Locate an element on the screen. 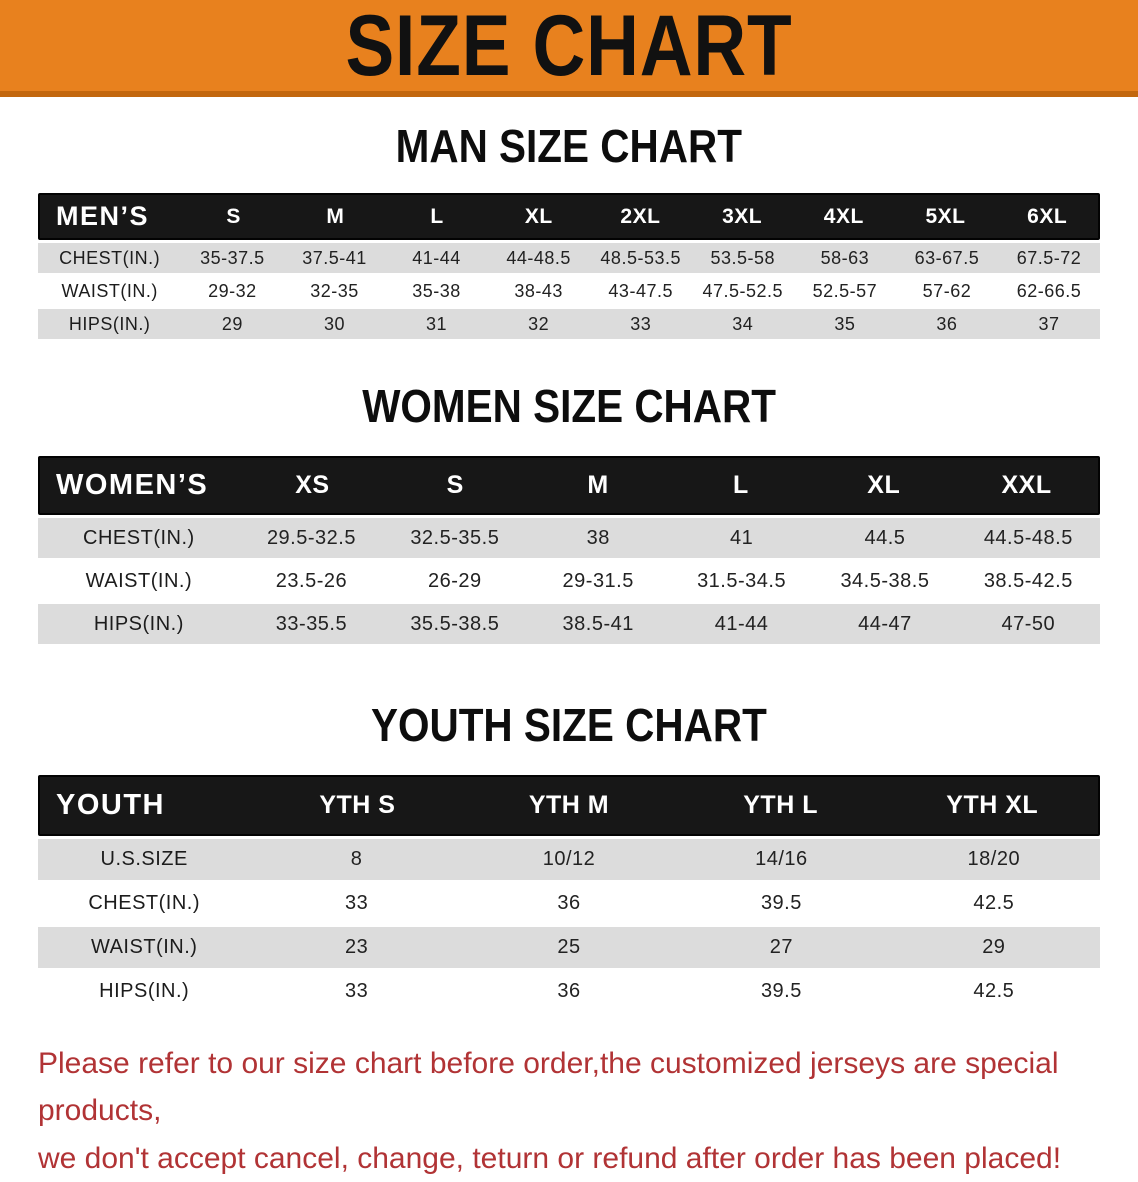 This screenshot has width=1138, height=1182. youth-column-header-3: YTH XL is located at coordinates (992, 805).